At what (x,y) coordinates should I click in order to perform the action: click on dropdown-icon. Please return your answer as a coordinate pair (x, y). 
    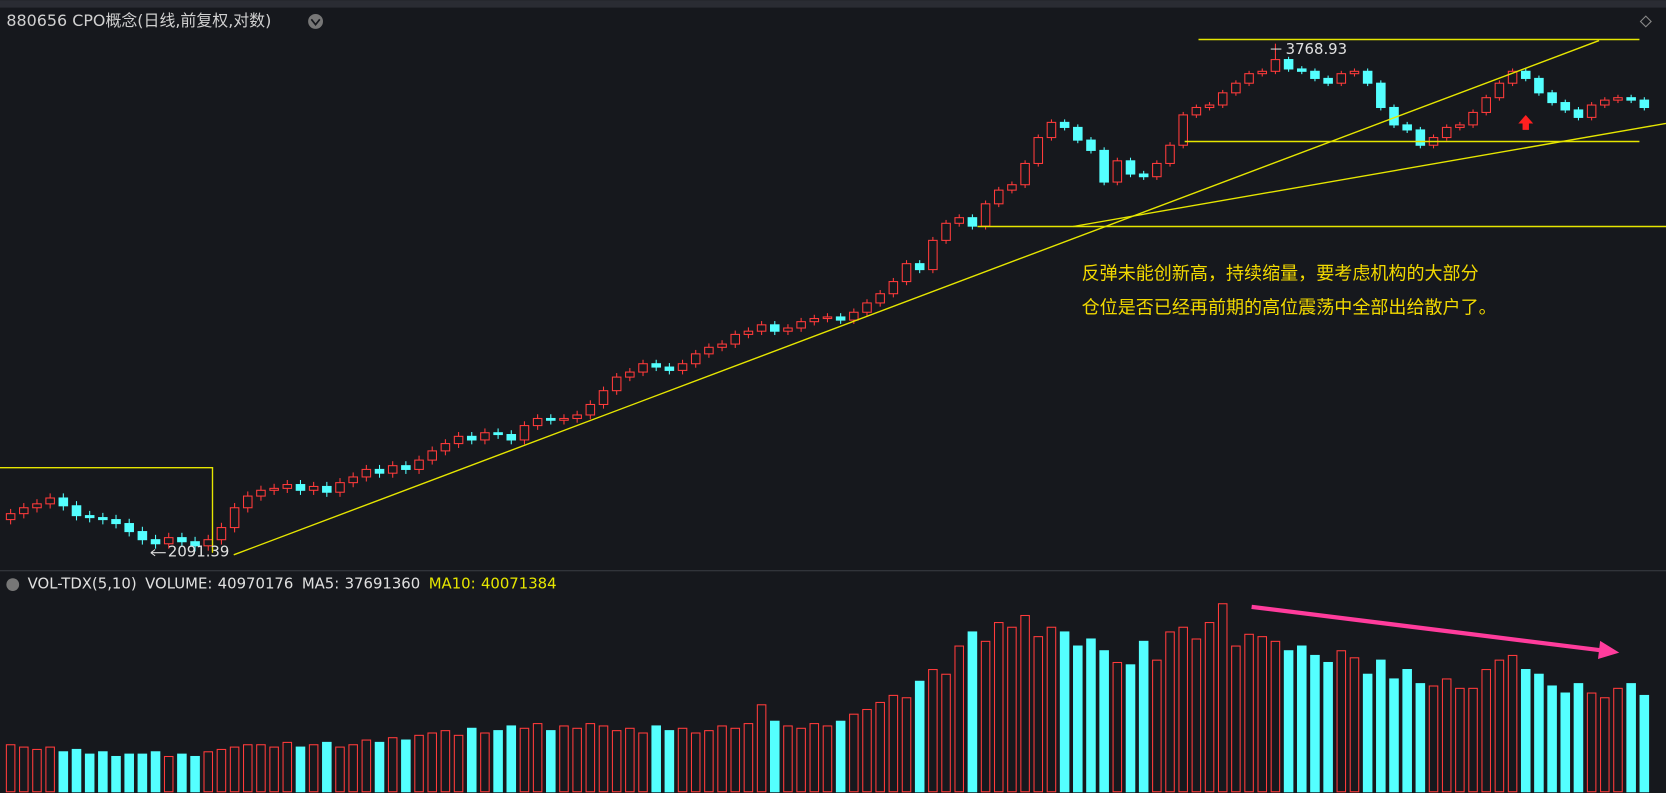
    Looking at the image, I should click on (315, 21).